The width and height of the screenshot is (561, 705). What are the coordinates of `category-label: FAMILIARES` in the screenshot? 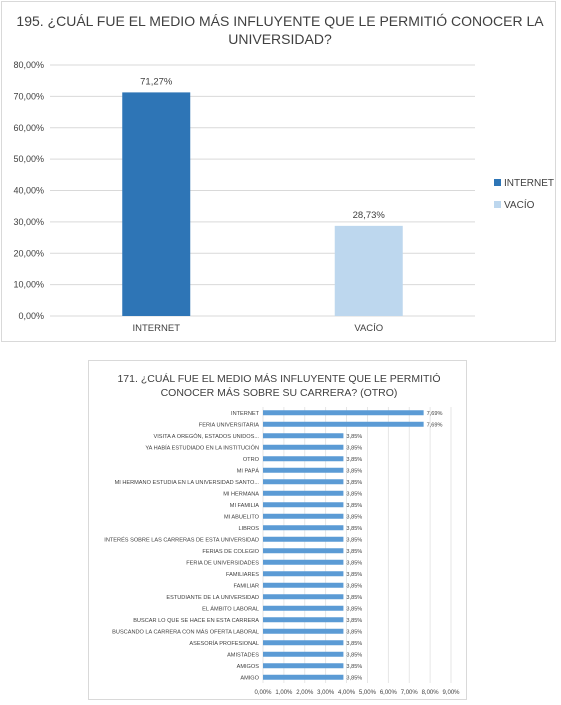 It's located at (242, 575).